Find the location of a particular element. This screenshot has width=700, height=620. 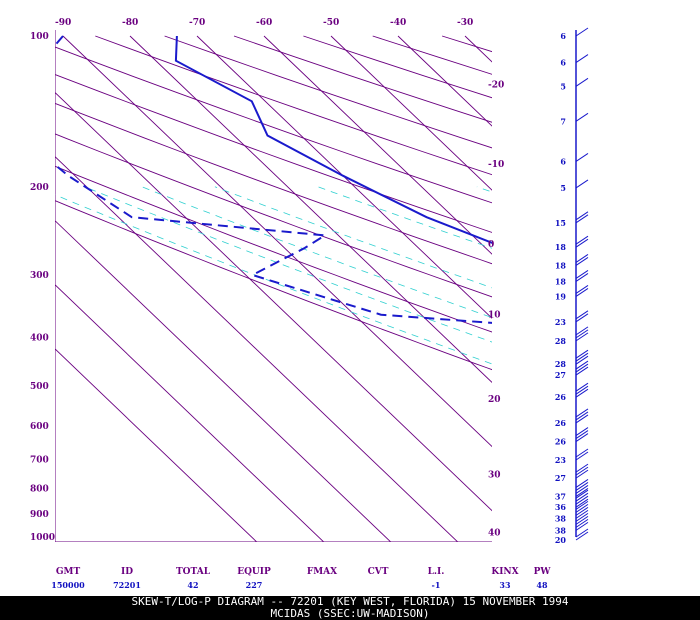

stat-value: 33 is located at coordinates (505, 585).